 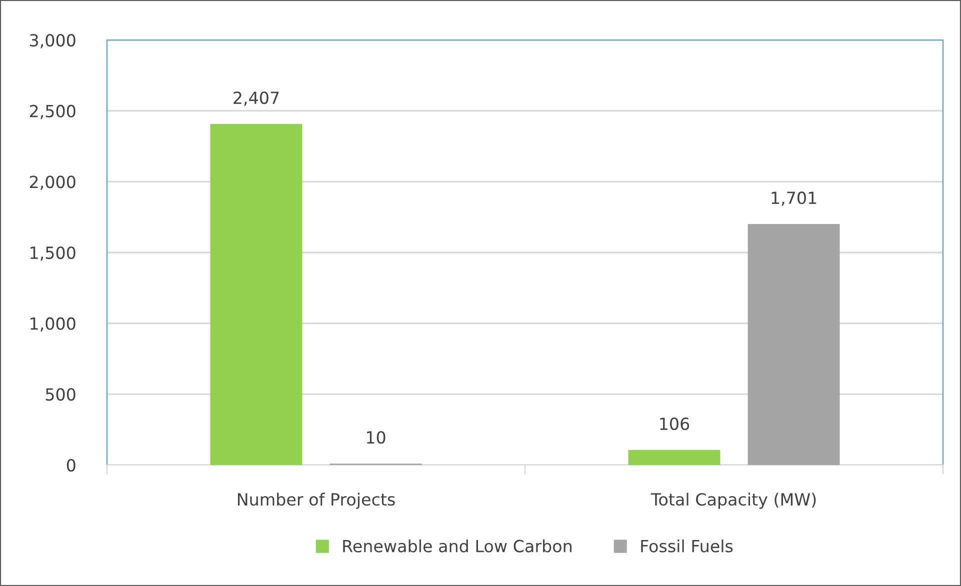 What do you see at coordinates (794, 199) in the screenshot?
I see `data-label: 1,701` at bounding box center [794, 199].